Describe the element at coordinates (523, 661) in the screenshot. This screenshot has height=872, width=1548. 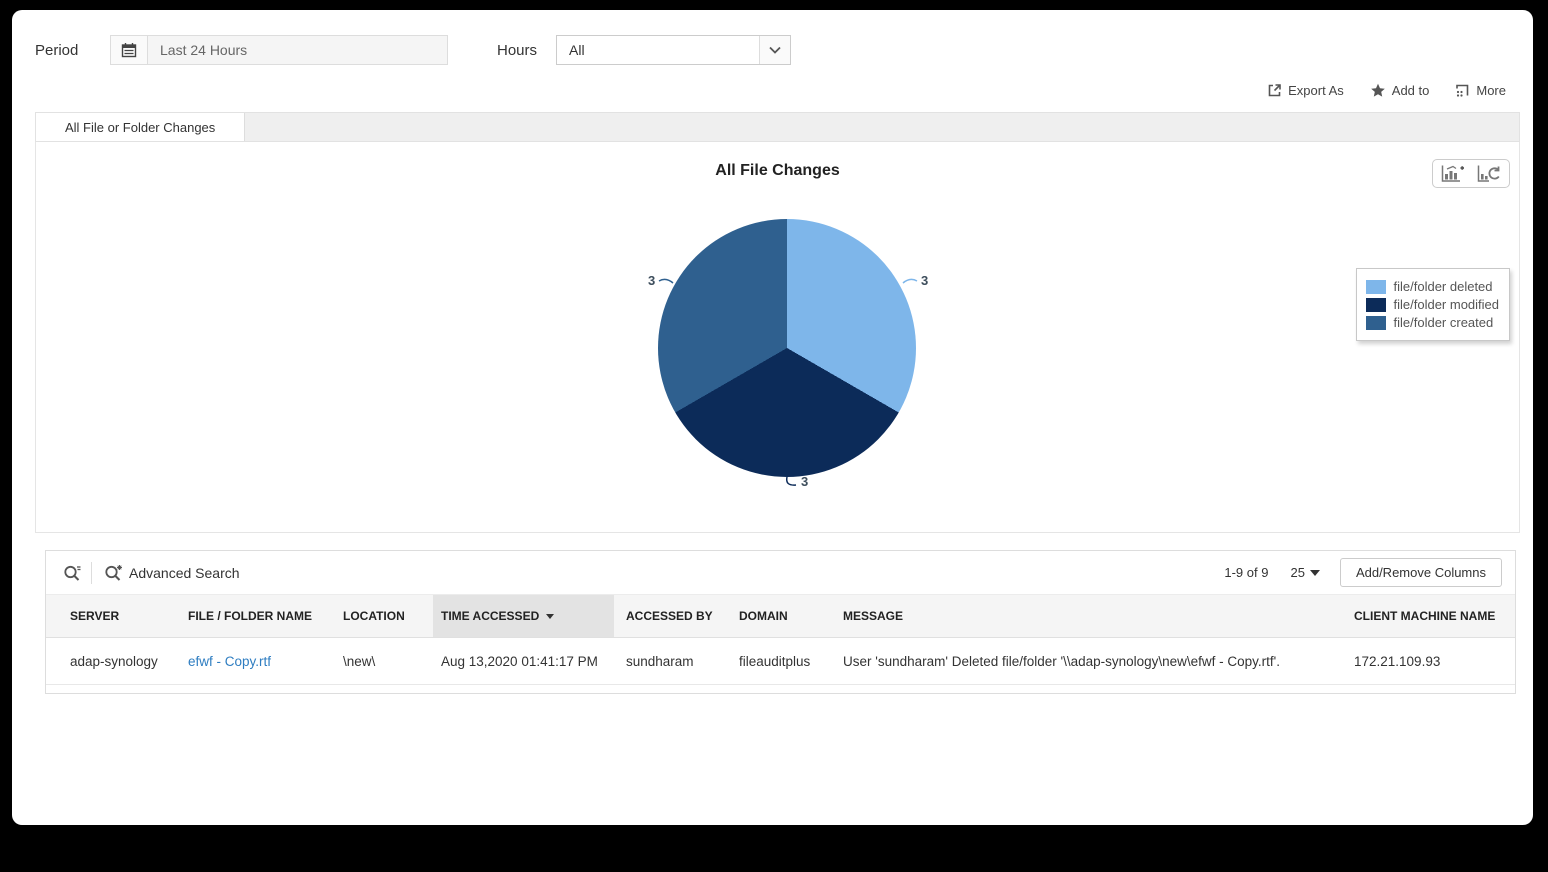
I see `cell-time-accessed: Aug 13,2020 01:41:17 PM` at that location.